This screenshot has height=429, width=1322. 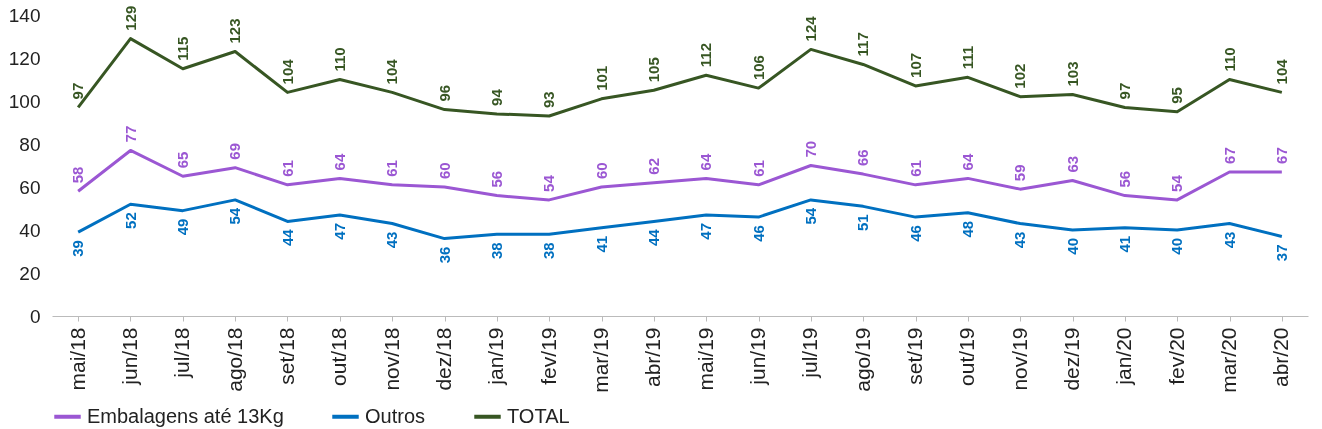 I want to click on legend-label: Outros, so click(x=395, y=415).